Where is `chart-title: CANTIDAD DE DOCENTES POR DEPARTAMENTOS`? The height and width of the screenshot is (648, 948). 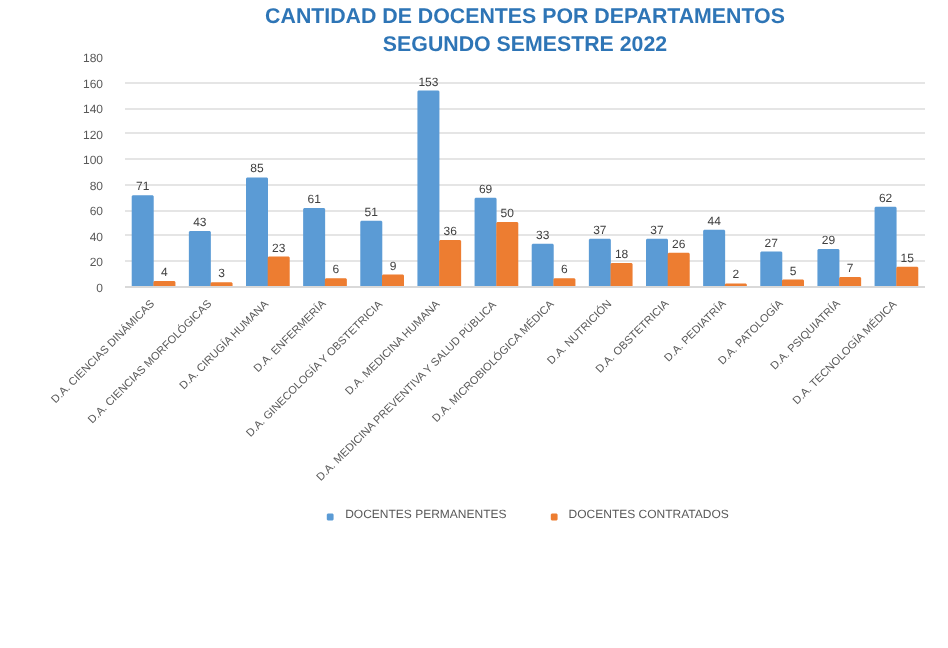 chart-title: CANTIDAD DE DOCENTES POR DEPARTAMENTOS is located at coordinates (525, 17).